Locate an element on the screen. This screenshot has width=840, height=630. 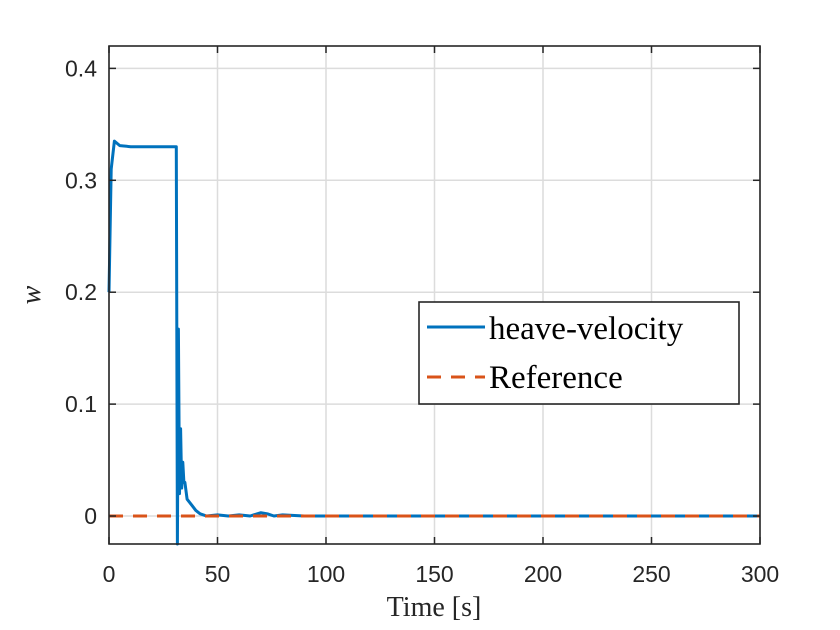
x-tick-label: 100 is located at coordinates (326, 574).